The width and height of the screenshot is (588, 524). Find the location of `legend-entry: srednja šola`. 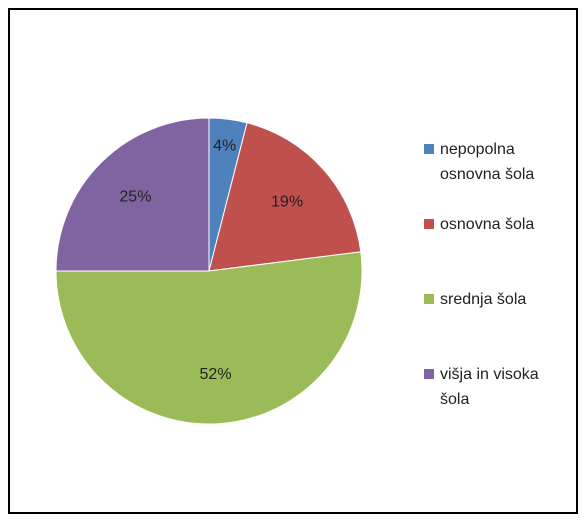

legend-entry: srednja šola is located at coordinates (494, 299).